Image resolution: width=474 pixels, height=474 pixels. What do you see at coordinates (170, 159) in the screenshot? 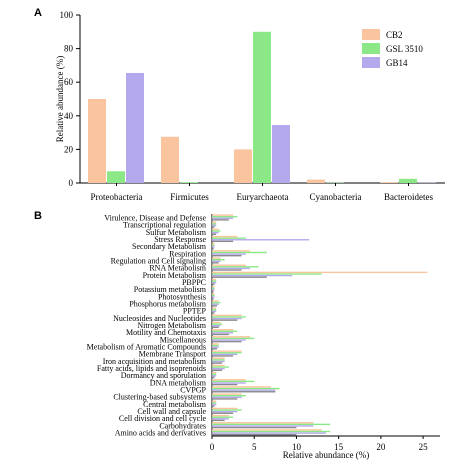
I see `bar-cb2-firmicutes` at bounding box center [170, 159].